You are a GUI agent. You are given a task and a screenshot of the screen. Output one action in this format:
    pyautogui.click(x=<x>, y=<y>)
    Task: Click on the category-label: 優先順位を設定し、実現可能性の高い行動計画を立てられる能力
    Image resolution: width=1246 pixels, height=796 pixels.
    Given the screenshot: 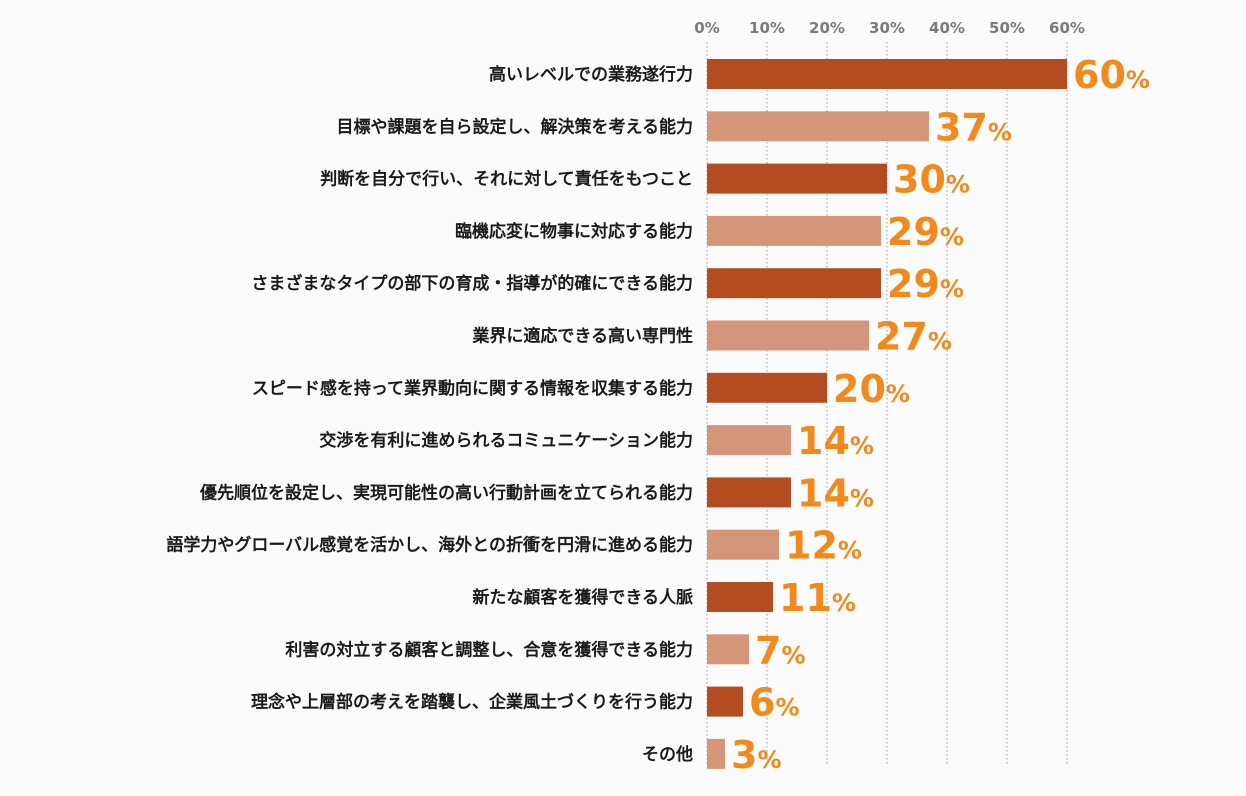 What is the action you would take?
    pyautogui.click(x=446, y=492)
    